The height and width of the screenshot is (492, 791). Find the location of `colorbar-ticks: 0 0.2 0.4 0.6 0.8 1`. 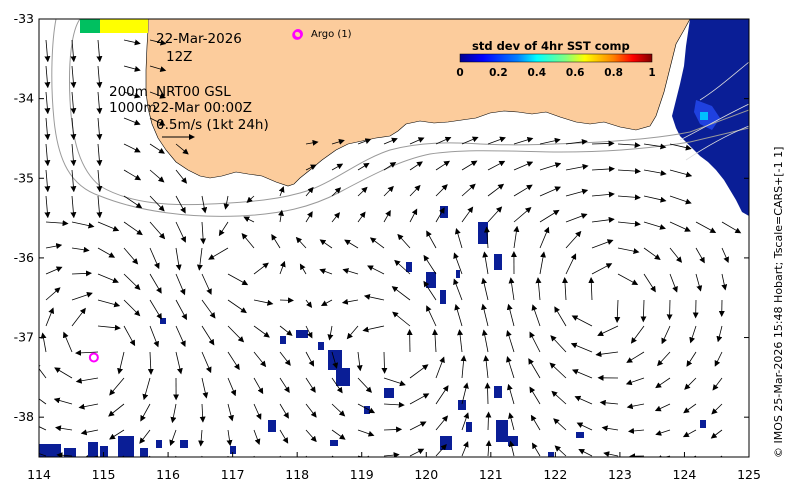

colorbar-ticks: 0 0.2 0.4 0.6 0.8 1 is located at coordinates (555, 73).